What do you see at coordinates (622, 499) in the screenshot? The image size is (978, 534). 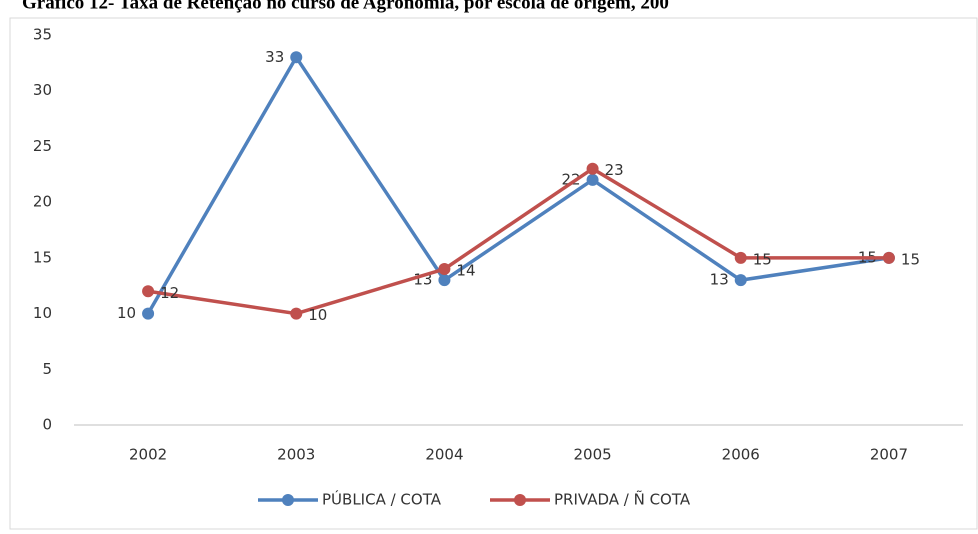 I see `legend-label: PRIVADA / Ñ COTA` at bounding box center [622, 499].